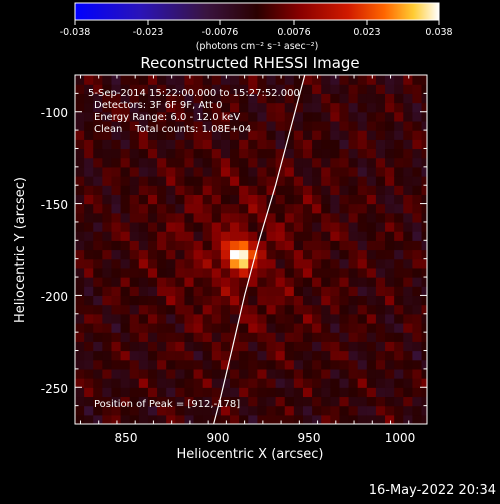 This screenshot has height=504, width=500. I want to click on solar-limb-curve, so click(259, 249).